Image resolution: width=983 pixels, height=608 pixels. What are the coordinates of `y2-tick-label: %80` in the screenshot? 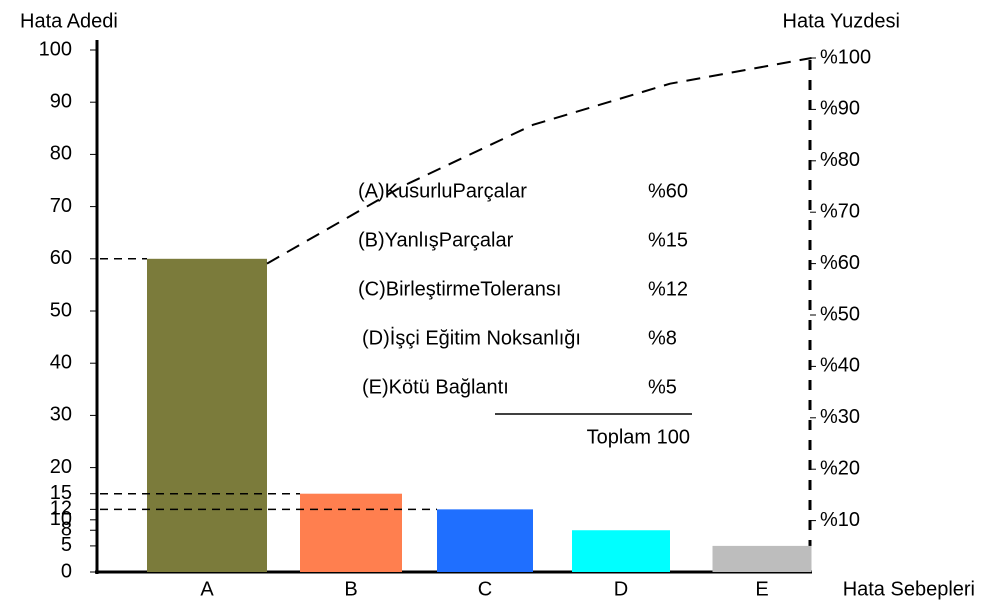 It's located at (840, 160).